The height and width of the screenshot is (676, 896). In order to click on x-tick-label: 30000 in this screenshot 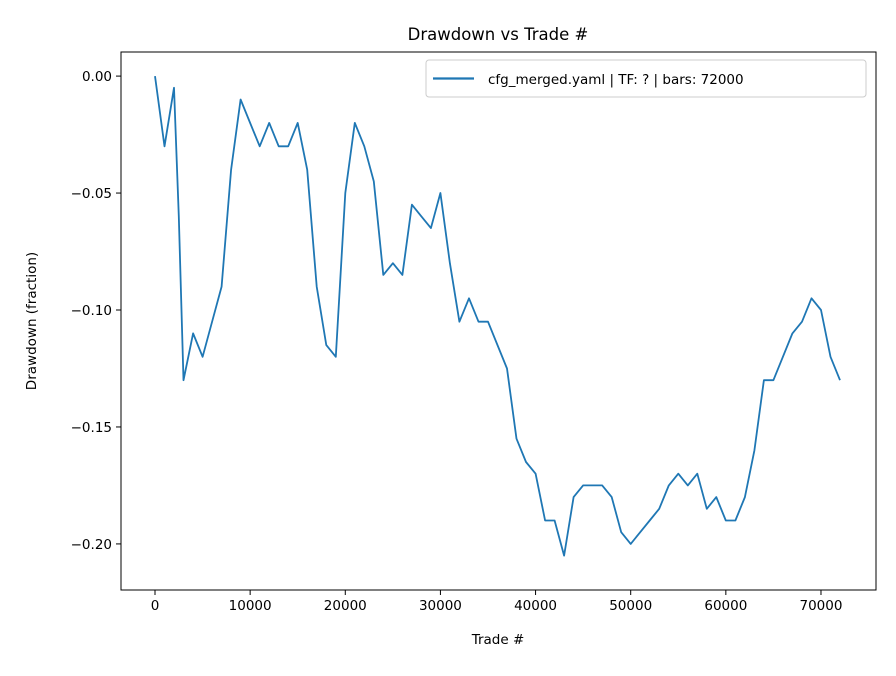, I will do `click(440, 606)`.